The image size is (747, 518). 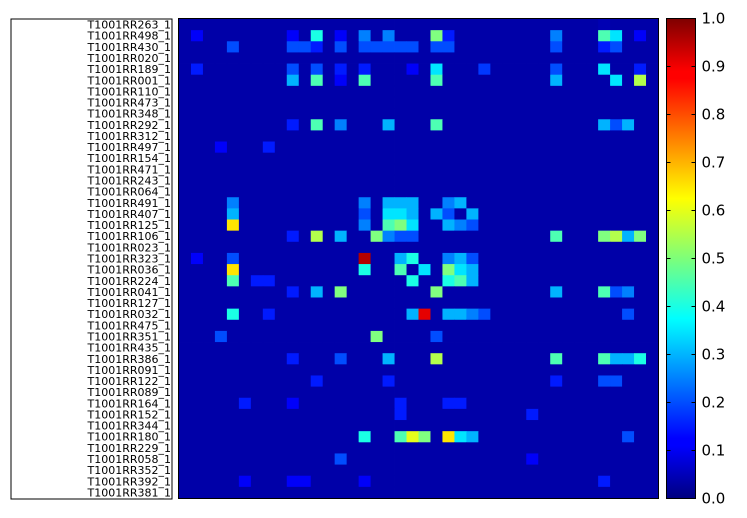 I want to click on colorbar-tick-label: 0.6, so click(x=714, y=211).